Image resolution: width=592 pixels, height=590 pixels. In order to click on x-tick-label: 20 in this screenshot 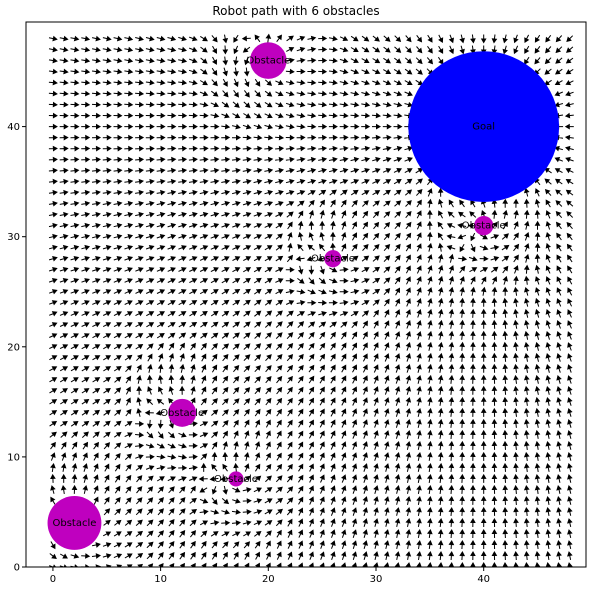, I will do `click(268, 579)`.